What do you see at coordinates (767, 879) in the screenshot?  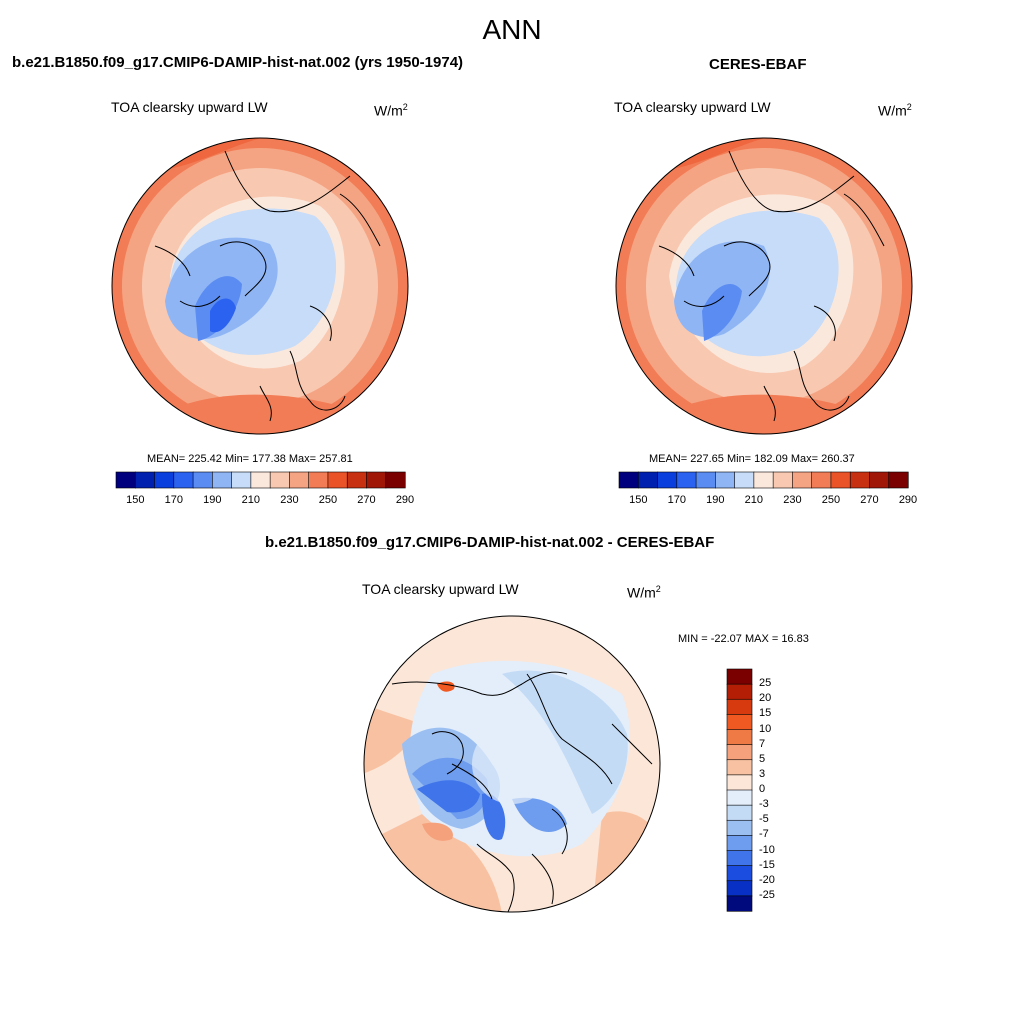 I see `colorbar-tick-label: -20` at bounding box center [767, 879].